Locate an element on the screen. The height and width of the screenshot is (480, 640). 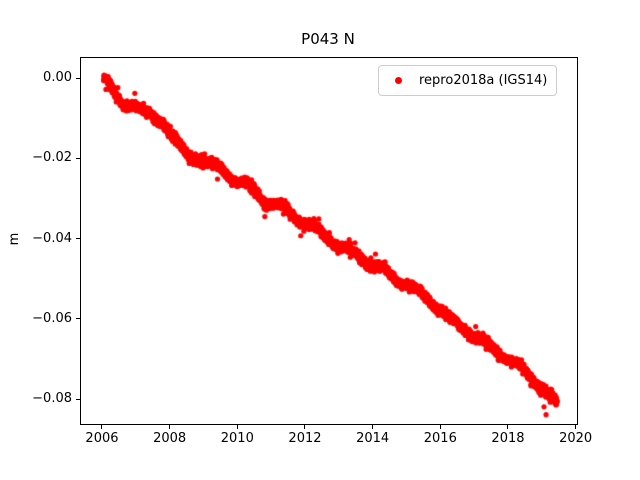
y-tick-label: 0.00 is located at coordinates (57, 78).